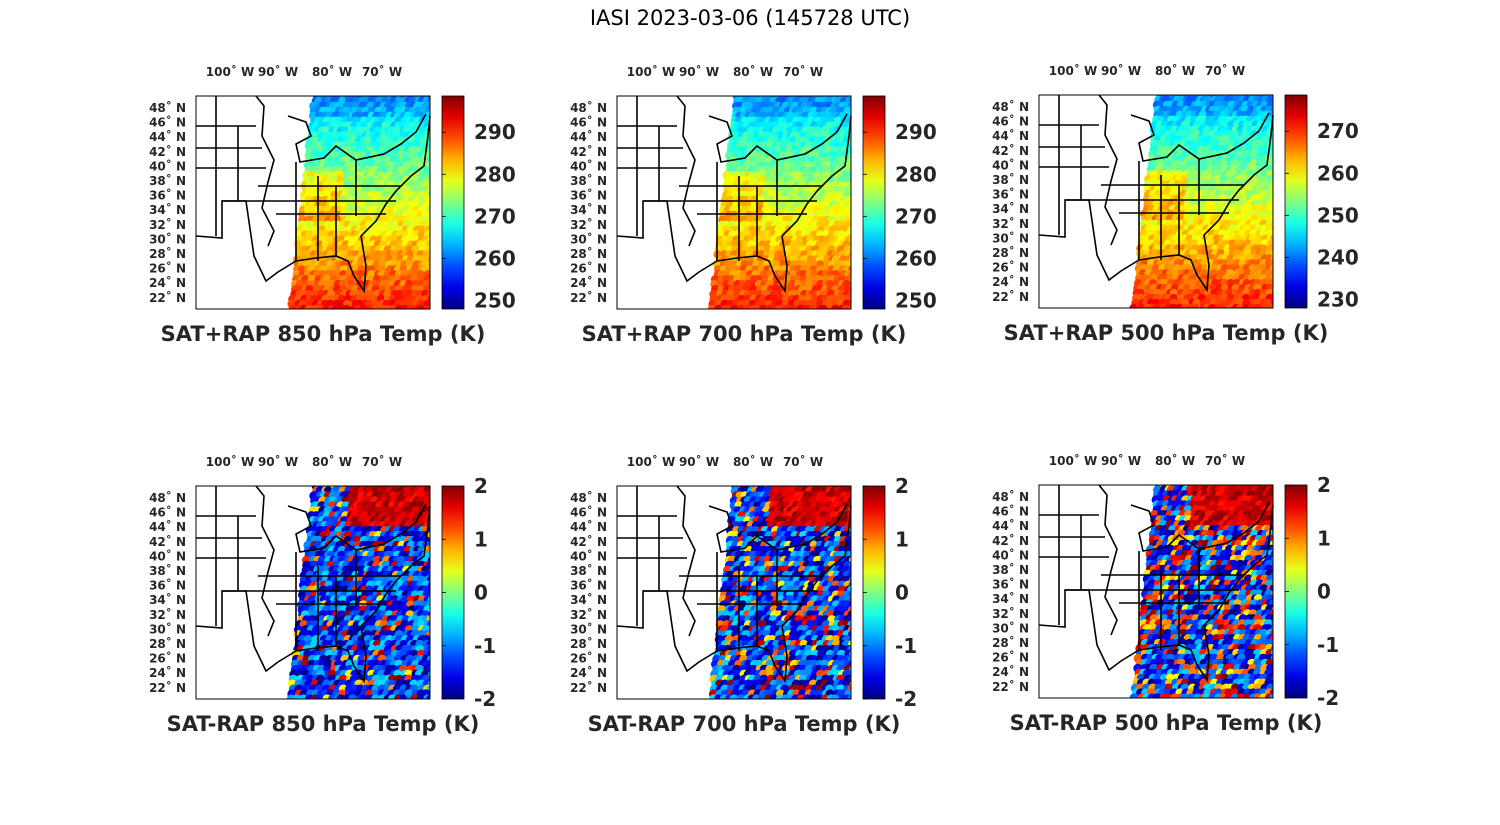 Image resolution: width=1500 pixels, height=825 pixels. Describe the element at coordinates (485, 646) in the screenshot. I see `colorbar-tick-label: -1` at that location.